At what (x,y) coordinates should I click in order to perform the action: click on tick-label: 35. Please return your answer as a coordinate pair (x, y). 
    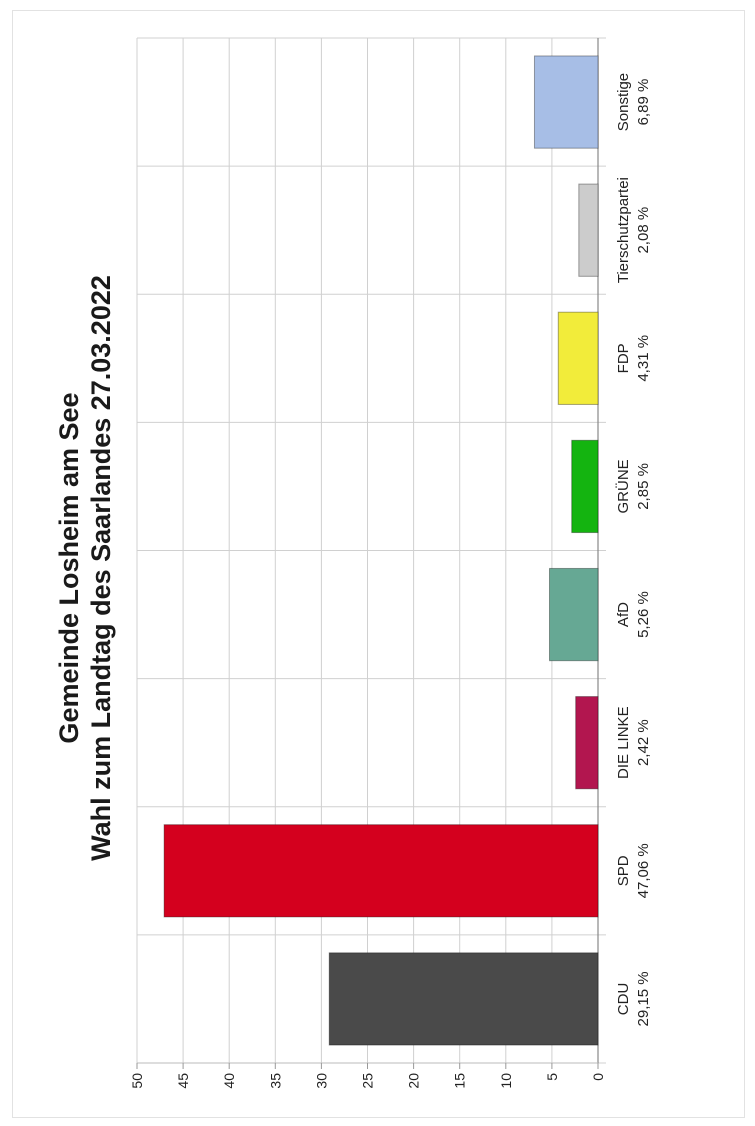
    Looking at the image, I should click on (275, 1081).